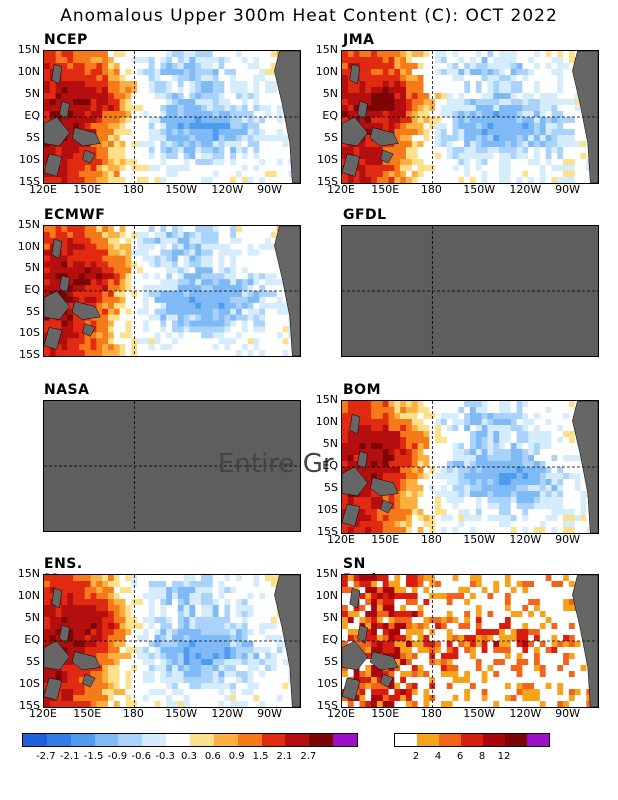 The image size is (618, 800). I want to click on colorbar-anomaly-tick: 2.7, so click(308, 756).